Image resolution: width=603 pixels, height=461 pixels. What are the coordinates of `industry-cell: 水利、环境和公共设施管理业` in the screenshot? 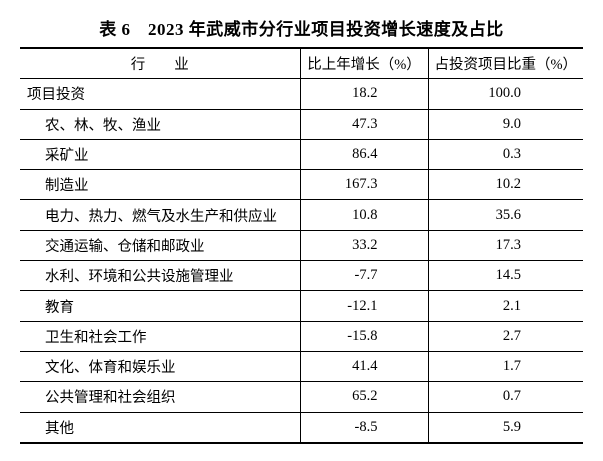 It's located at (160, 276).